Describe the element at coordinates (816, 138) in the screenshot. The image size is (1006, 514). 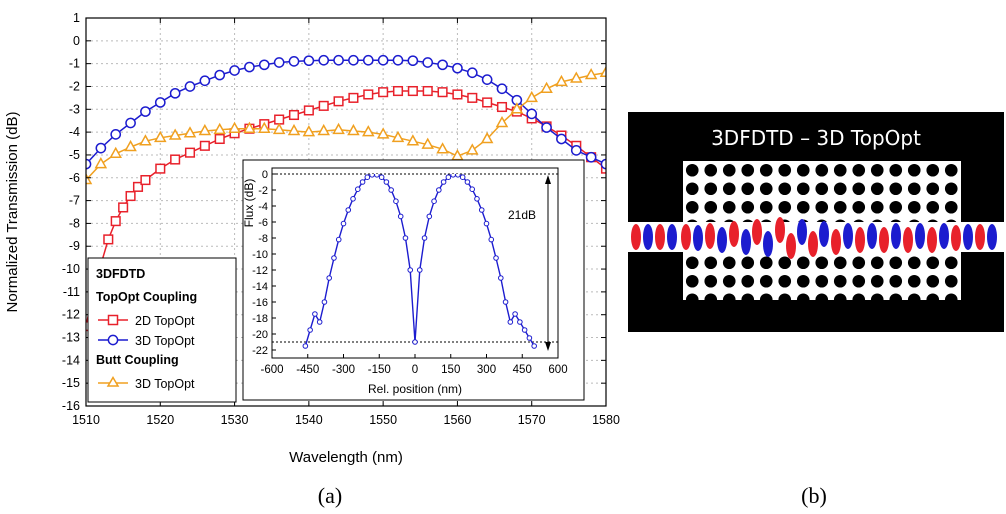
I see `field-image-title: 3DFDTD – 3D TopOpt` at that location.